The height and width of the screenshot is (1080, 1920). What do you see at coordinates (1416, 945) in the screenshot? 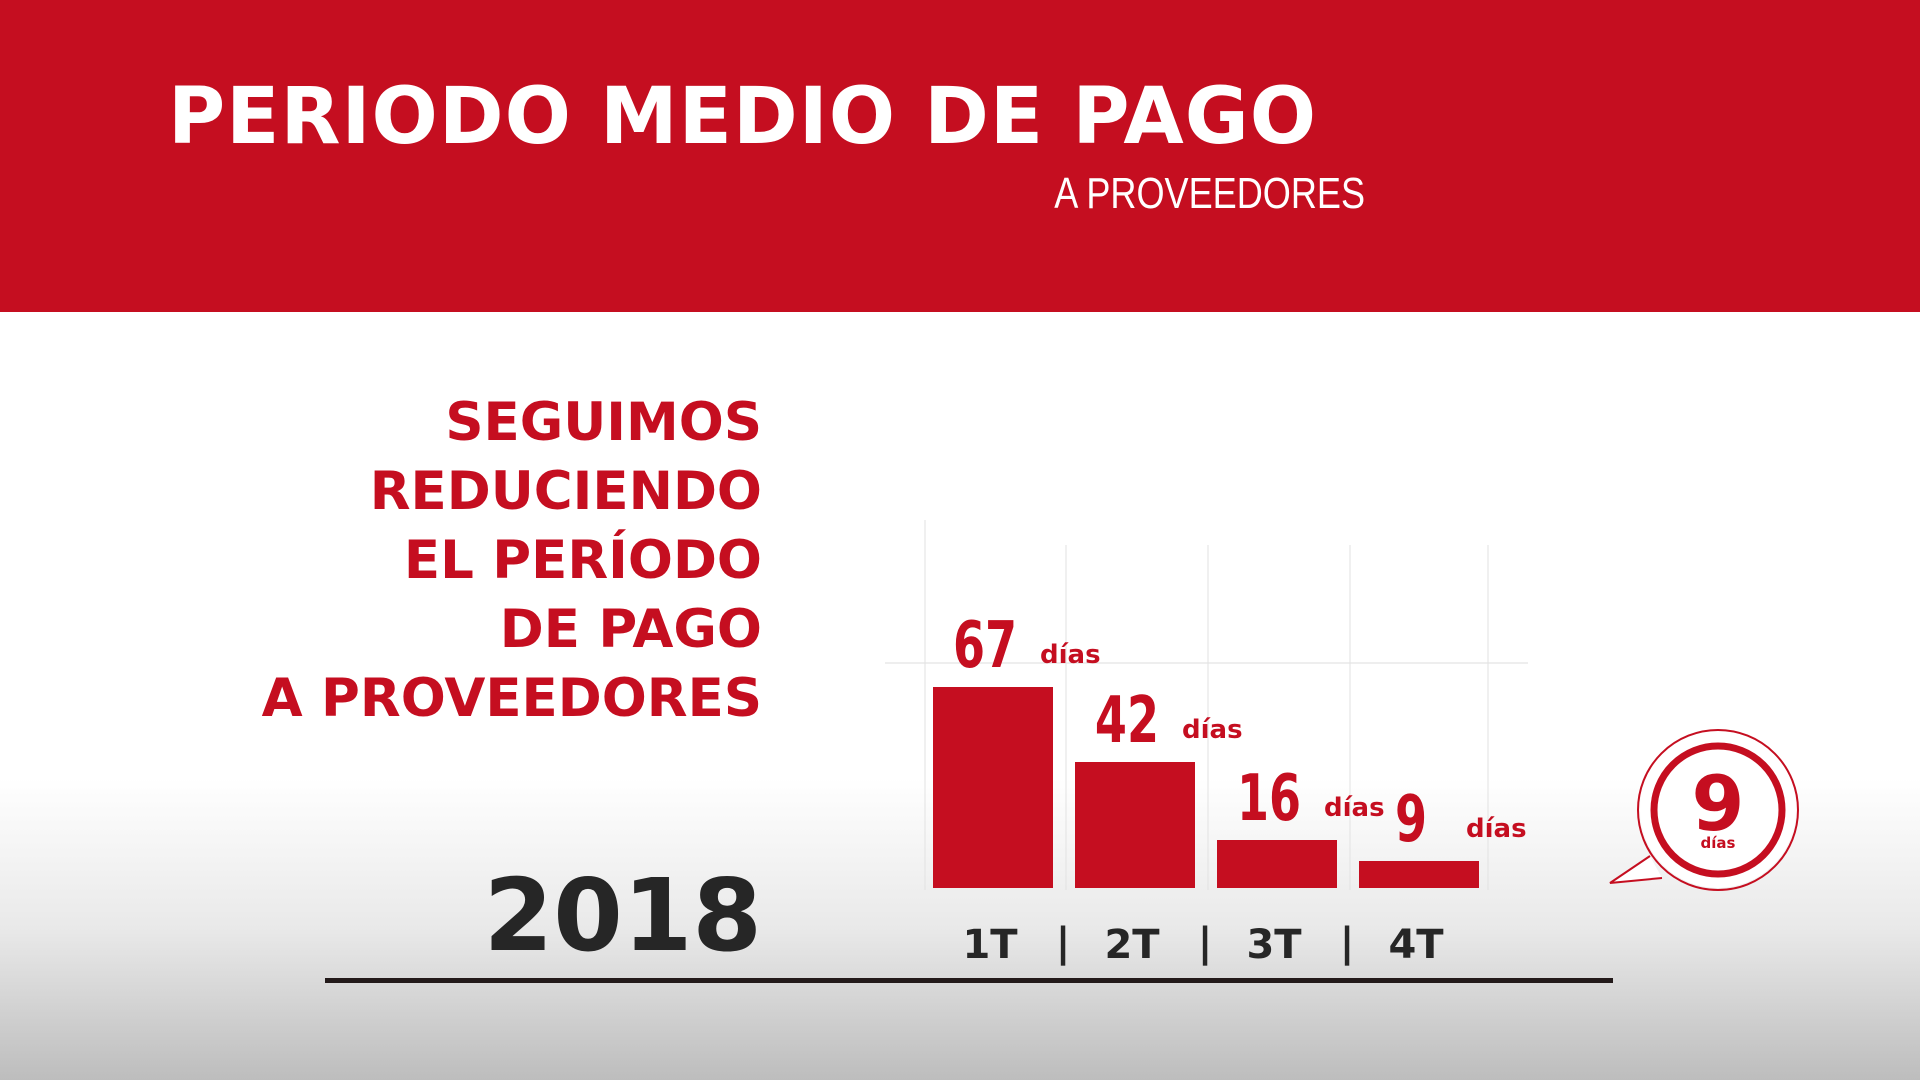
I see `category-label: 4T` at bounding box center [1416, 945].